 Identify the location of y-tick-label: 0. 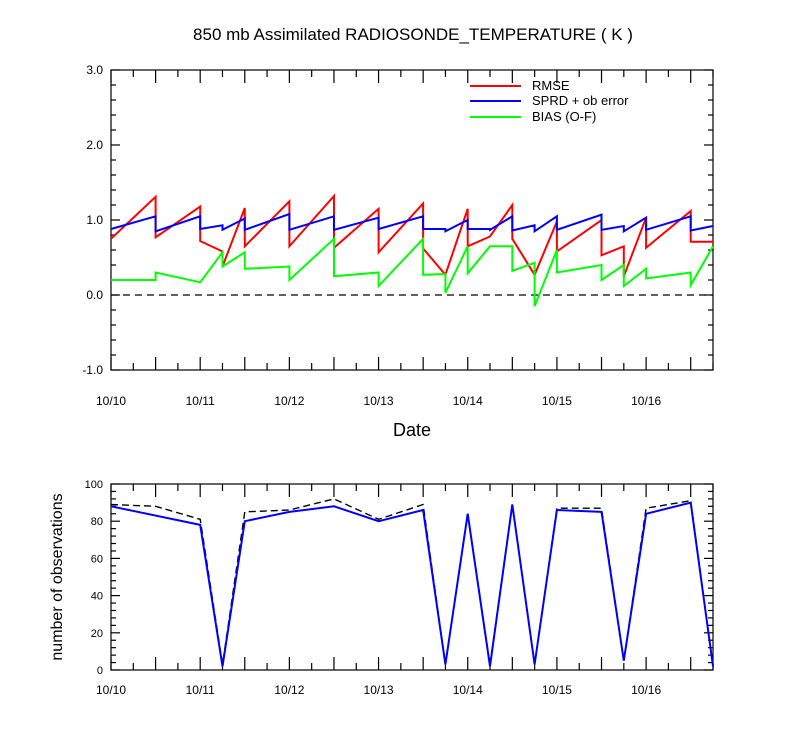
(100, 671).